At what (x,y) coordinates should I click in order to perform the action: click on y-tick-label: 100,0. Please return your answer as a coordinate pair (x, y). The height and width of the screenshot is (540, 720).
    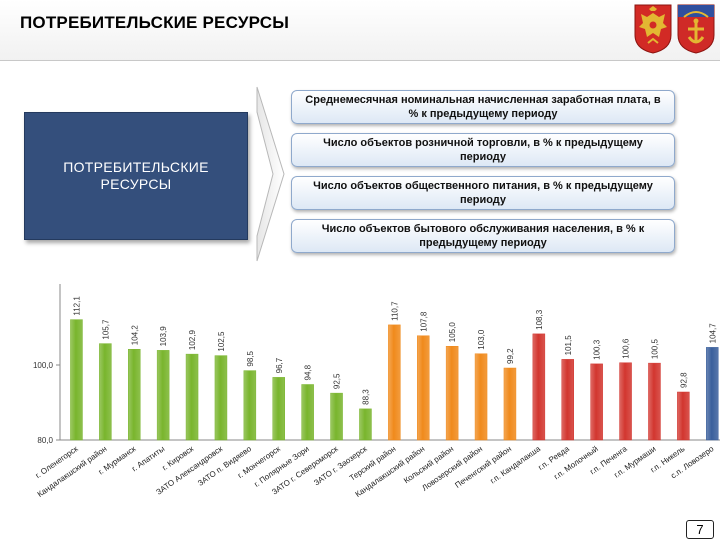
    Looking at the image, I should click on (43, 365).